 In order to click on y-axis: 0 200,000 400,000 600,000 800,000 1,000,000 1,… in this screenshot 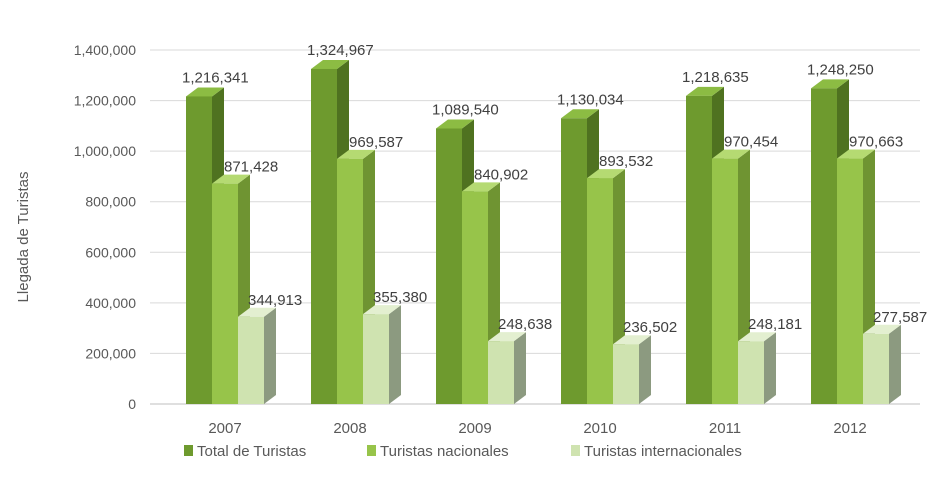, I will do `click(105, 227)`.